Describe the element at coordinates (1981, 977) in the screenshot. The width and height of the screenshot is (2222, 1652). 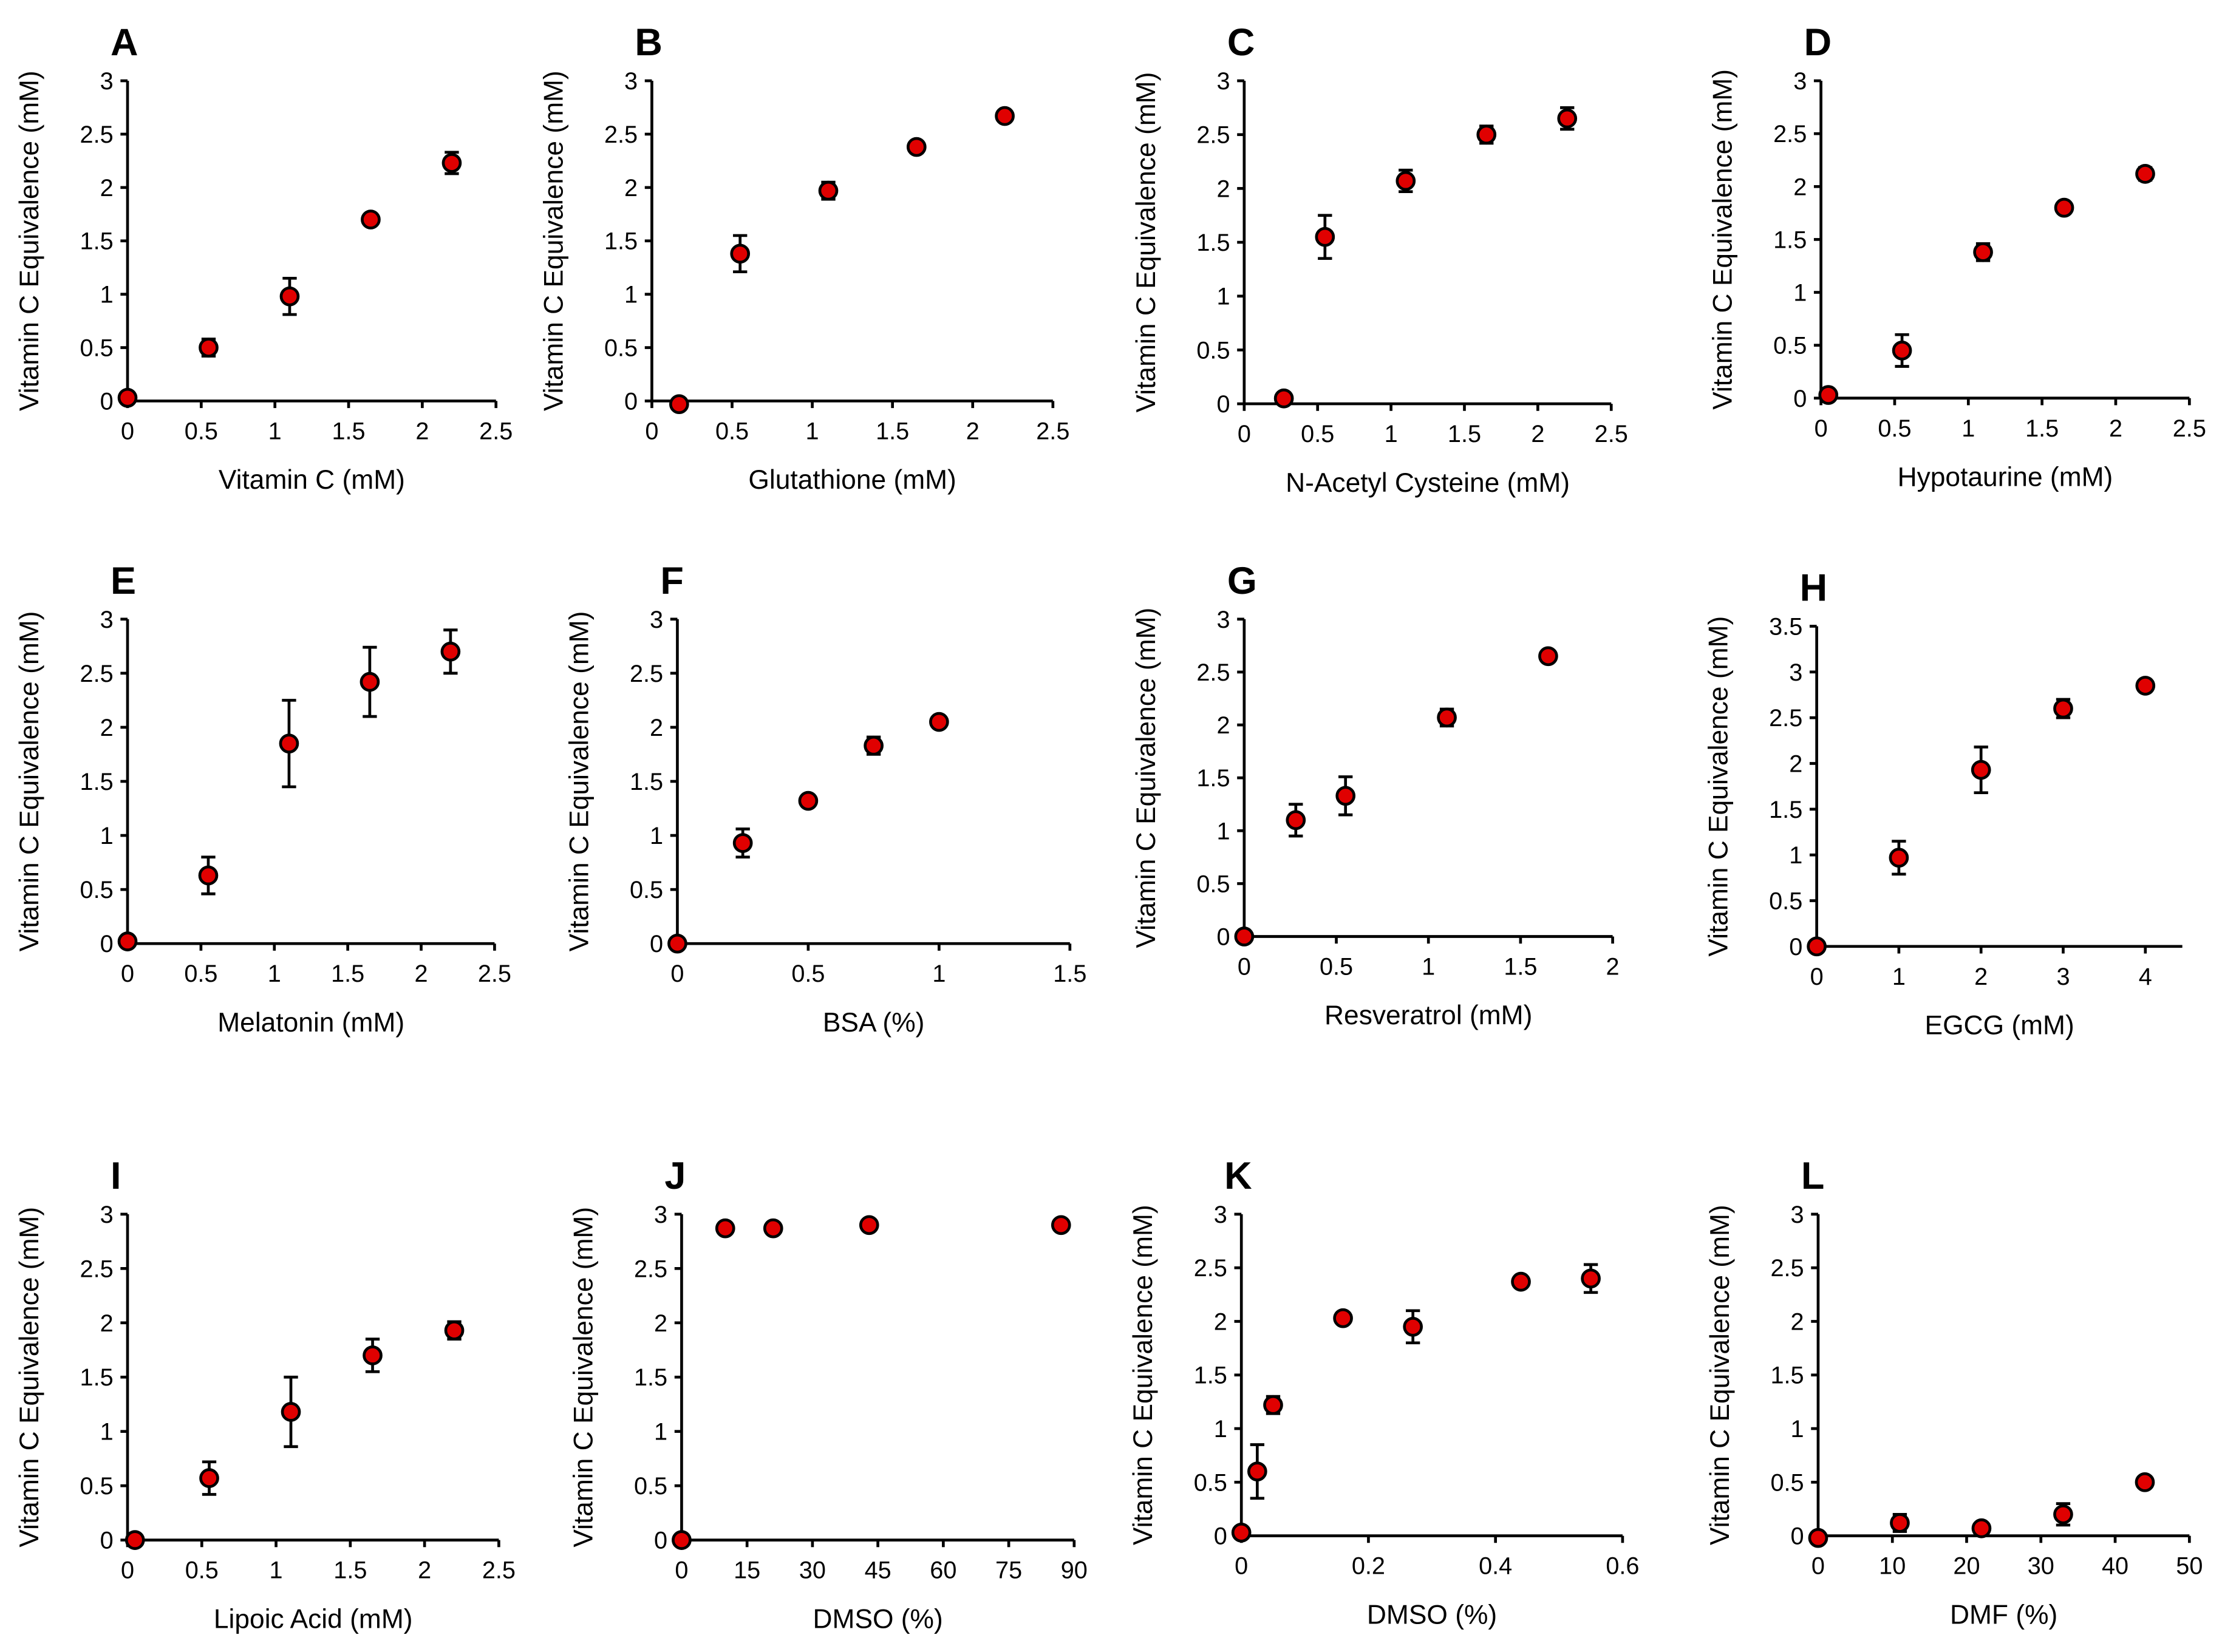
I see `x-tick-label: 2` at that location.